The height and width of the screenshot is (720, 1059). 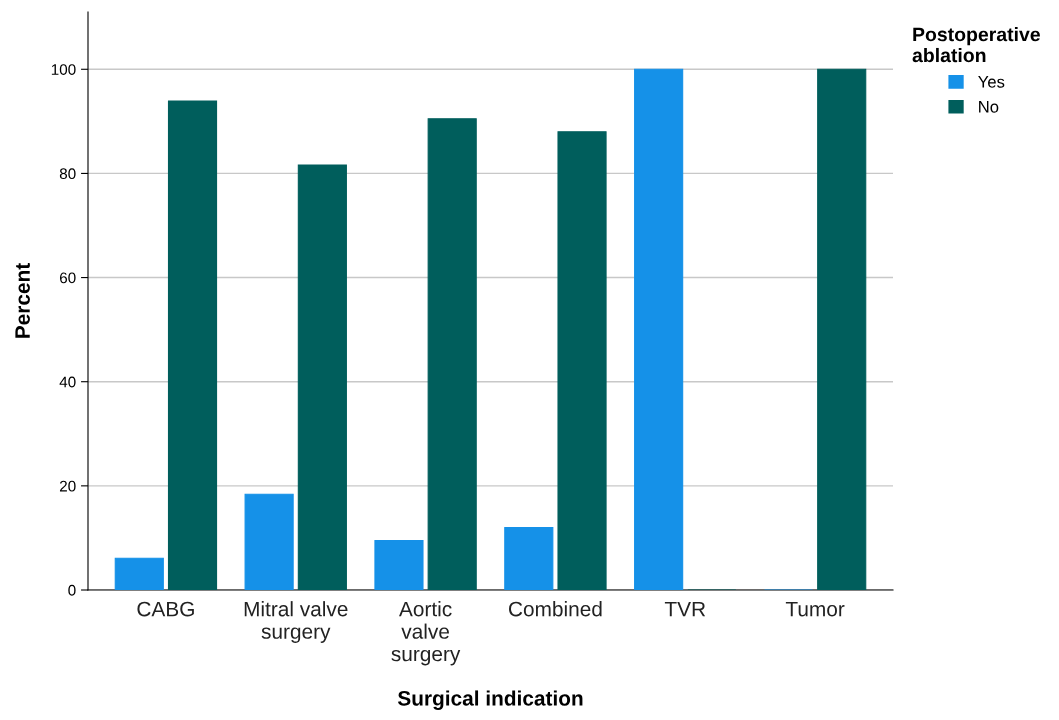 I want to click on x-tick-label: Combined, so click(x=555, y=609).